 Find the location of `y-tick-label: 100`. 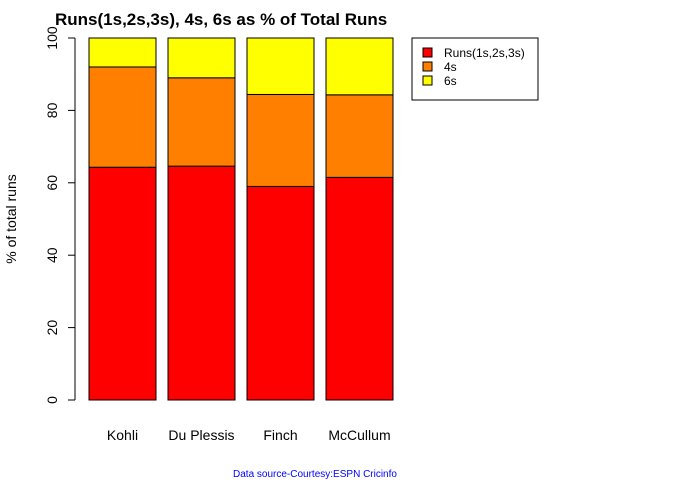

y-tick-label: 100 is located at coordinates (52, 38).